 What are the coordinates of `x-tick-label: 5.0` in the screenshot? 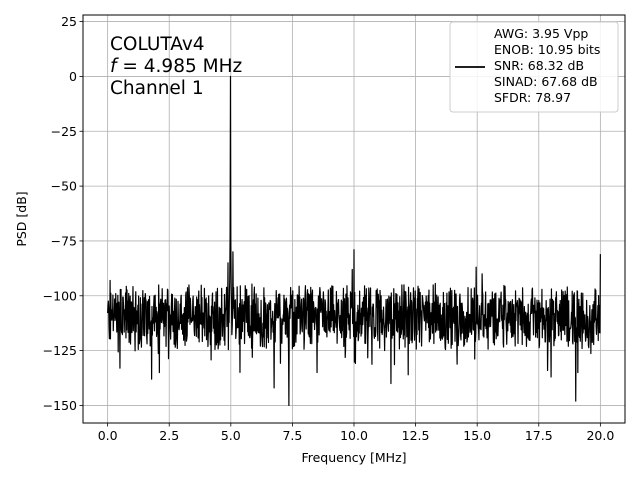 It's located at (231, 435).